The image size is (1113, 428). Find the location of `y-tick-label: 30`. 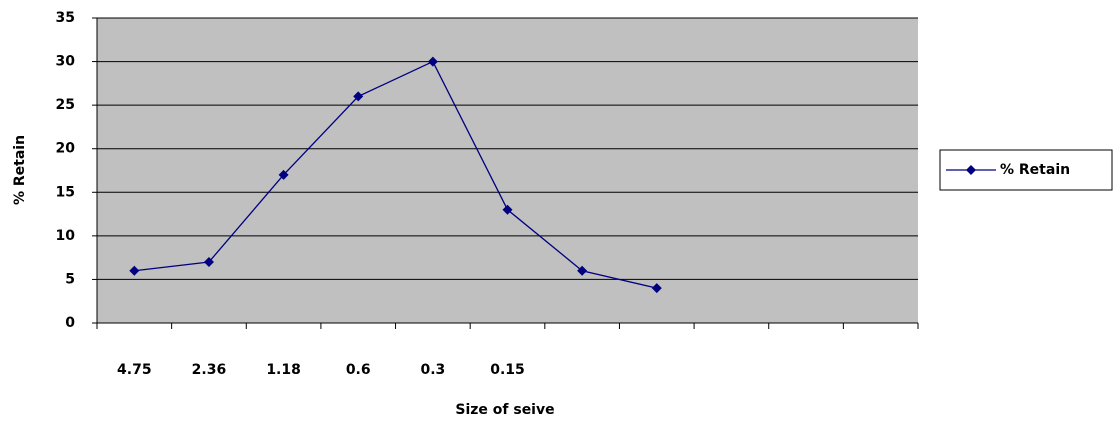

y-tick-label: 30 is located at coordinates (66, 62).